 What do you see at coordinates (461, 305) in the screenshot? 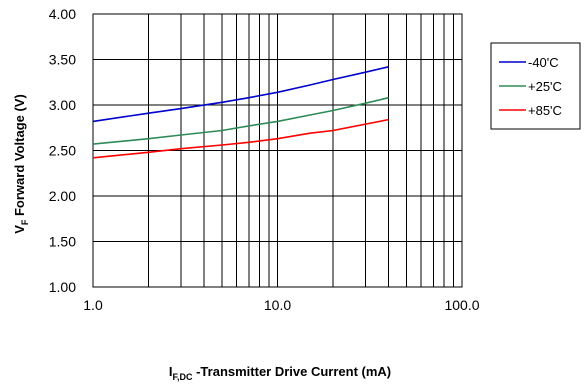
I see `x-tick-label: 100.0` at bounding box center [461, 305].